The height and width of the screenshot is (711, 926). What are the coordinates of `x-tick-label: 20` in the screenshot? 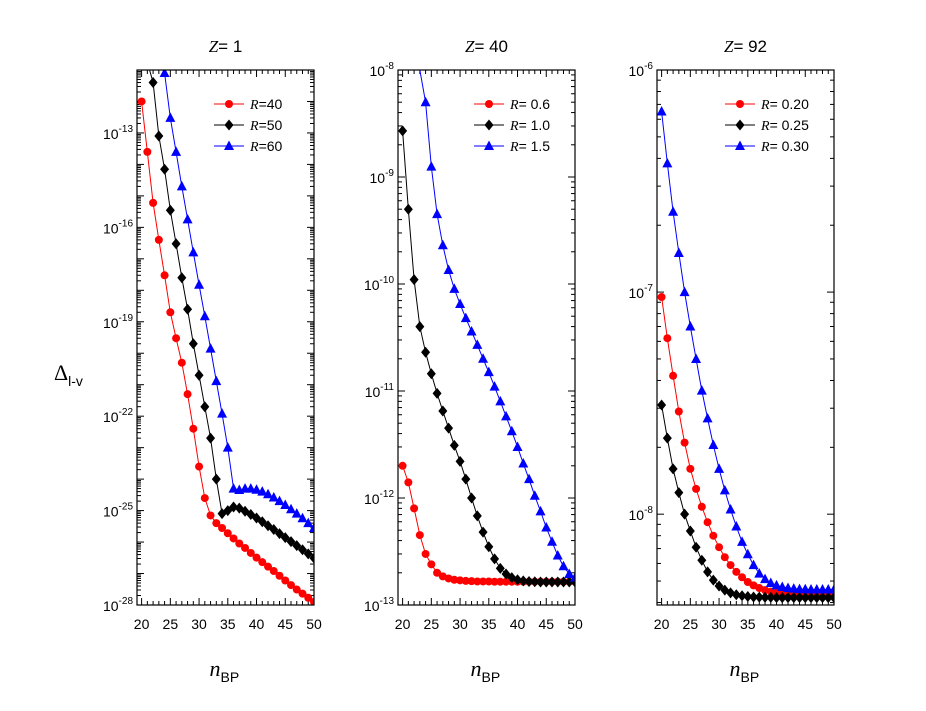 It's located at (403, 624).